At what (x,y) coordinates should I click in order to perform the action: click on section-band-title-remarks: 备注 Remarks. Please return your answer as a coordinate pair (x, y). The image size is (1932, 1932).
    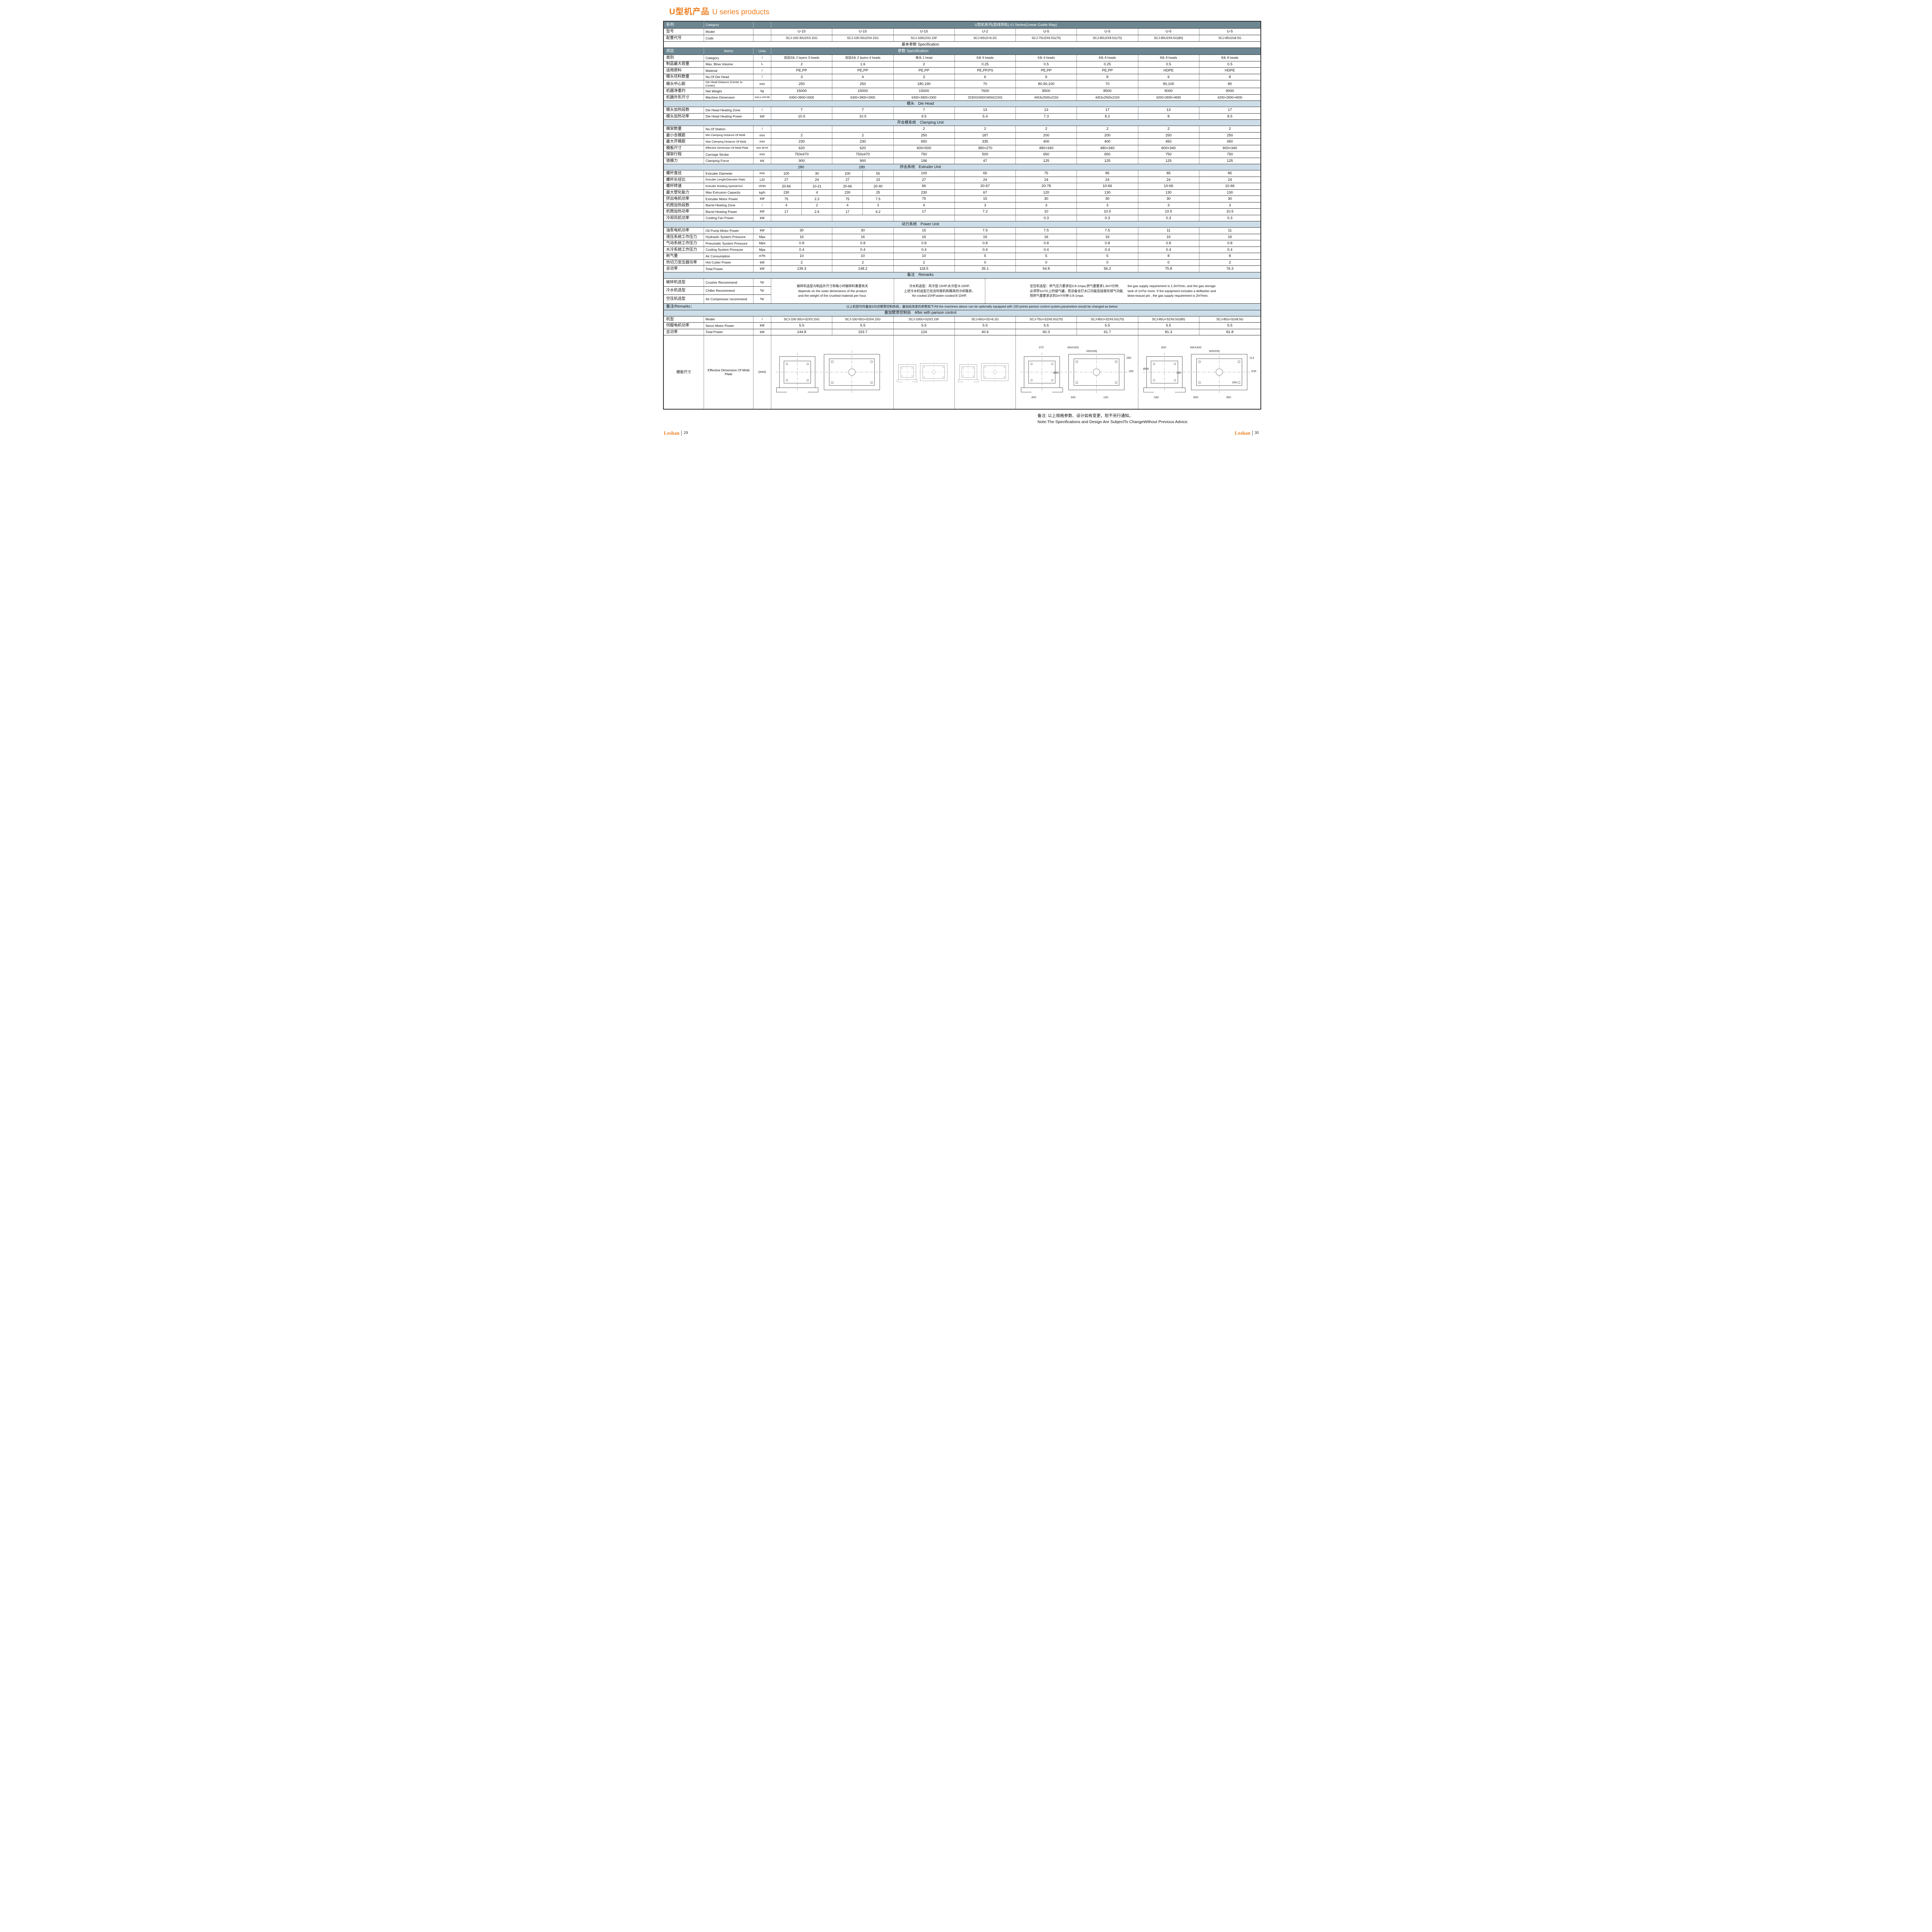
    Looking at the image, I should click on (921, 275).